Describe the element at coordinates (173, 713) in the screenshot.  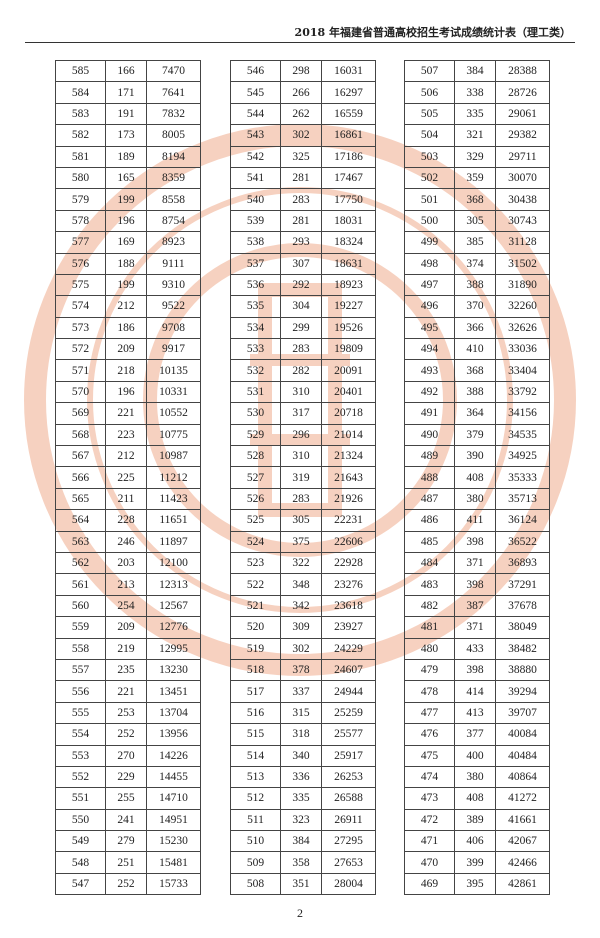
I see `cumulative-cell: 13704` at that location.